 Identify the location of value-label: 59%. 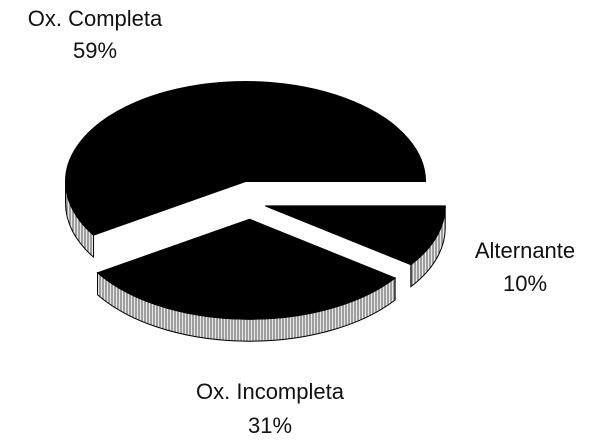
(95, 50).